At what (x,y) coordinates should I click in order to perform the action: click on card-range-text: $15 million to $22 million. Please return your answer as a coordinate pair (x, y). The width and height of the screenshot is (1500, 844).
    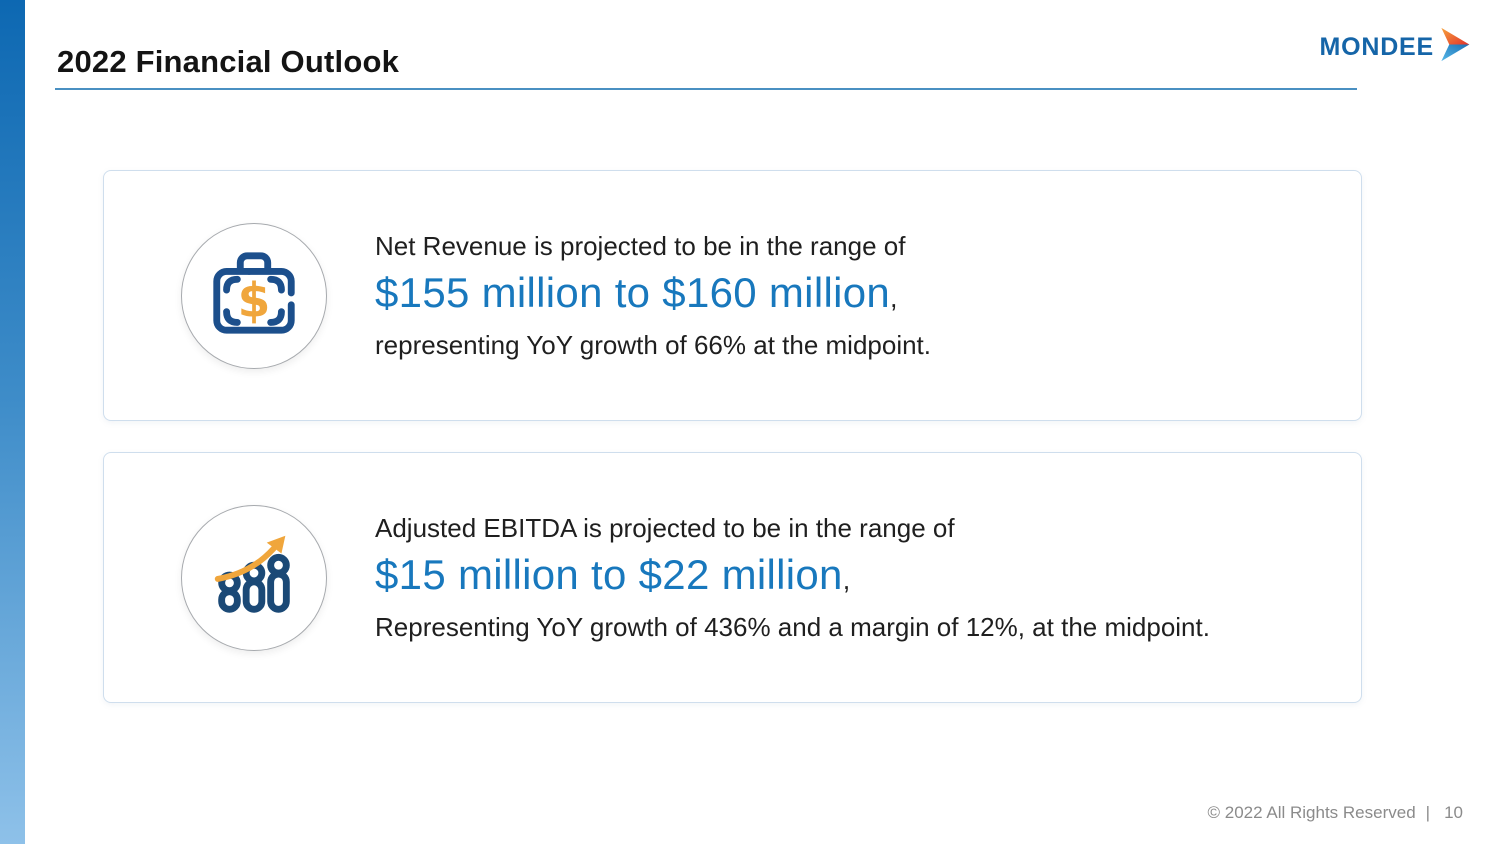
    Looking at the image, I should click on (609, 574).